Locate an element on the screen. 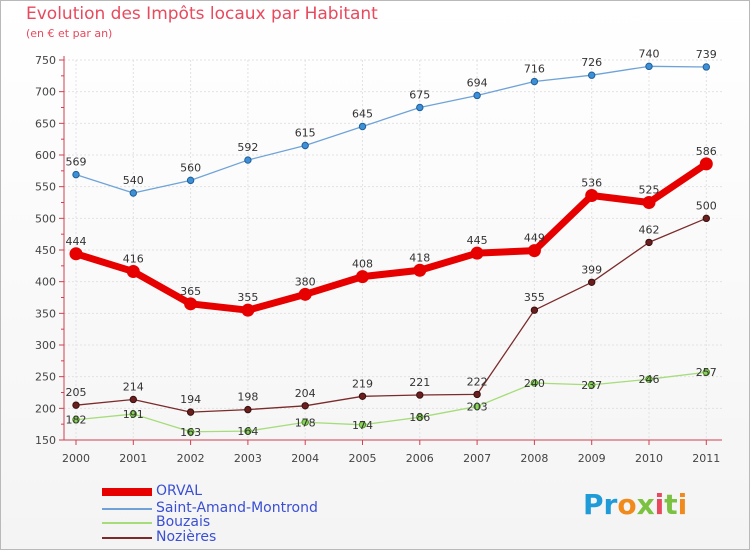 This screenshot has height=550, width=750. data-label-saint-amand-montrond: 694 is located at coordinates (477, 82).